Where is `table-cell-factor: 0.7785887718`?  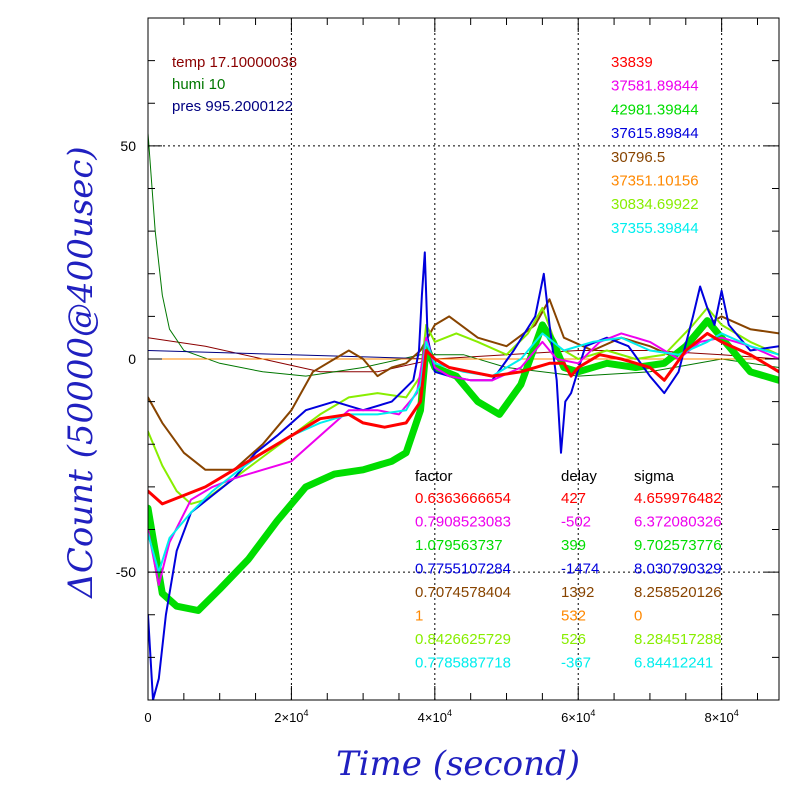
table-cell-factor: 0.7785887718 is located at coordinates (463, 663).